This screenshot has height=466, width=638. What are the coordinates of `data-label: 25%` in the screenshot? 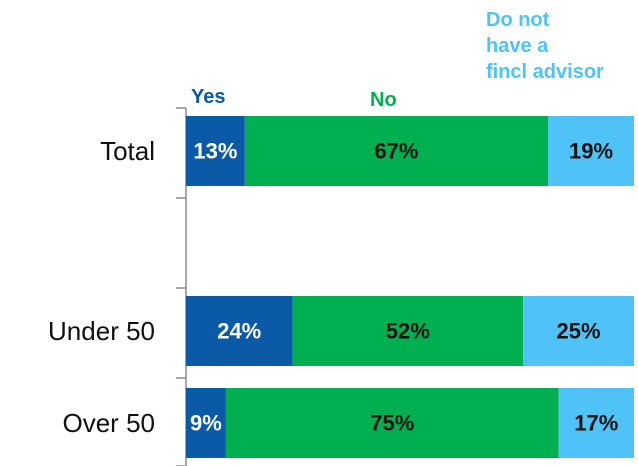 It's located at (579, 331).